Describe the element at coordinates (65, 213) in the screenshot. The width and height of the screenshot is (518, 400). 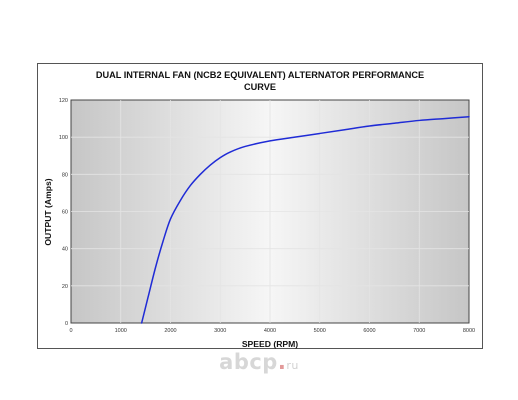
I see `y-tick-label: 60` at that location.